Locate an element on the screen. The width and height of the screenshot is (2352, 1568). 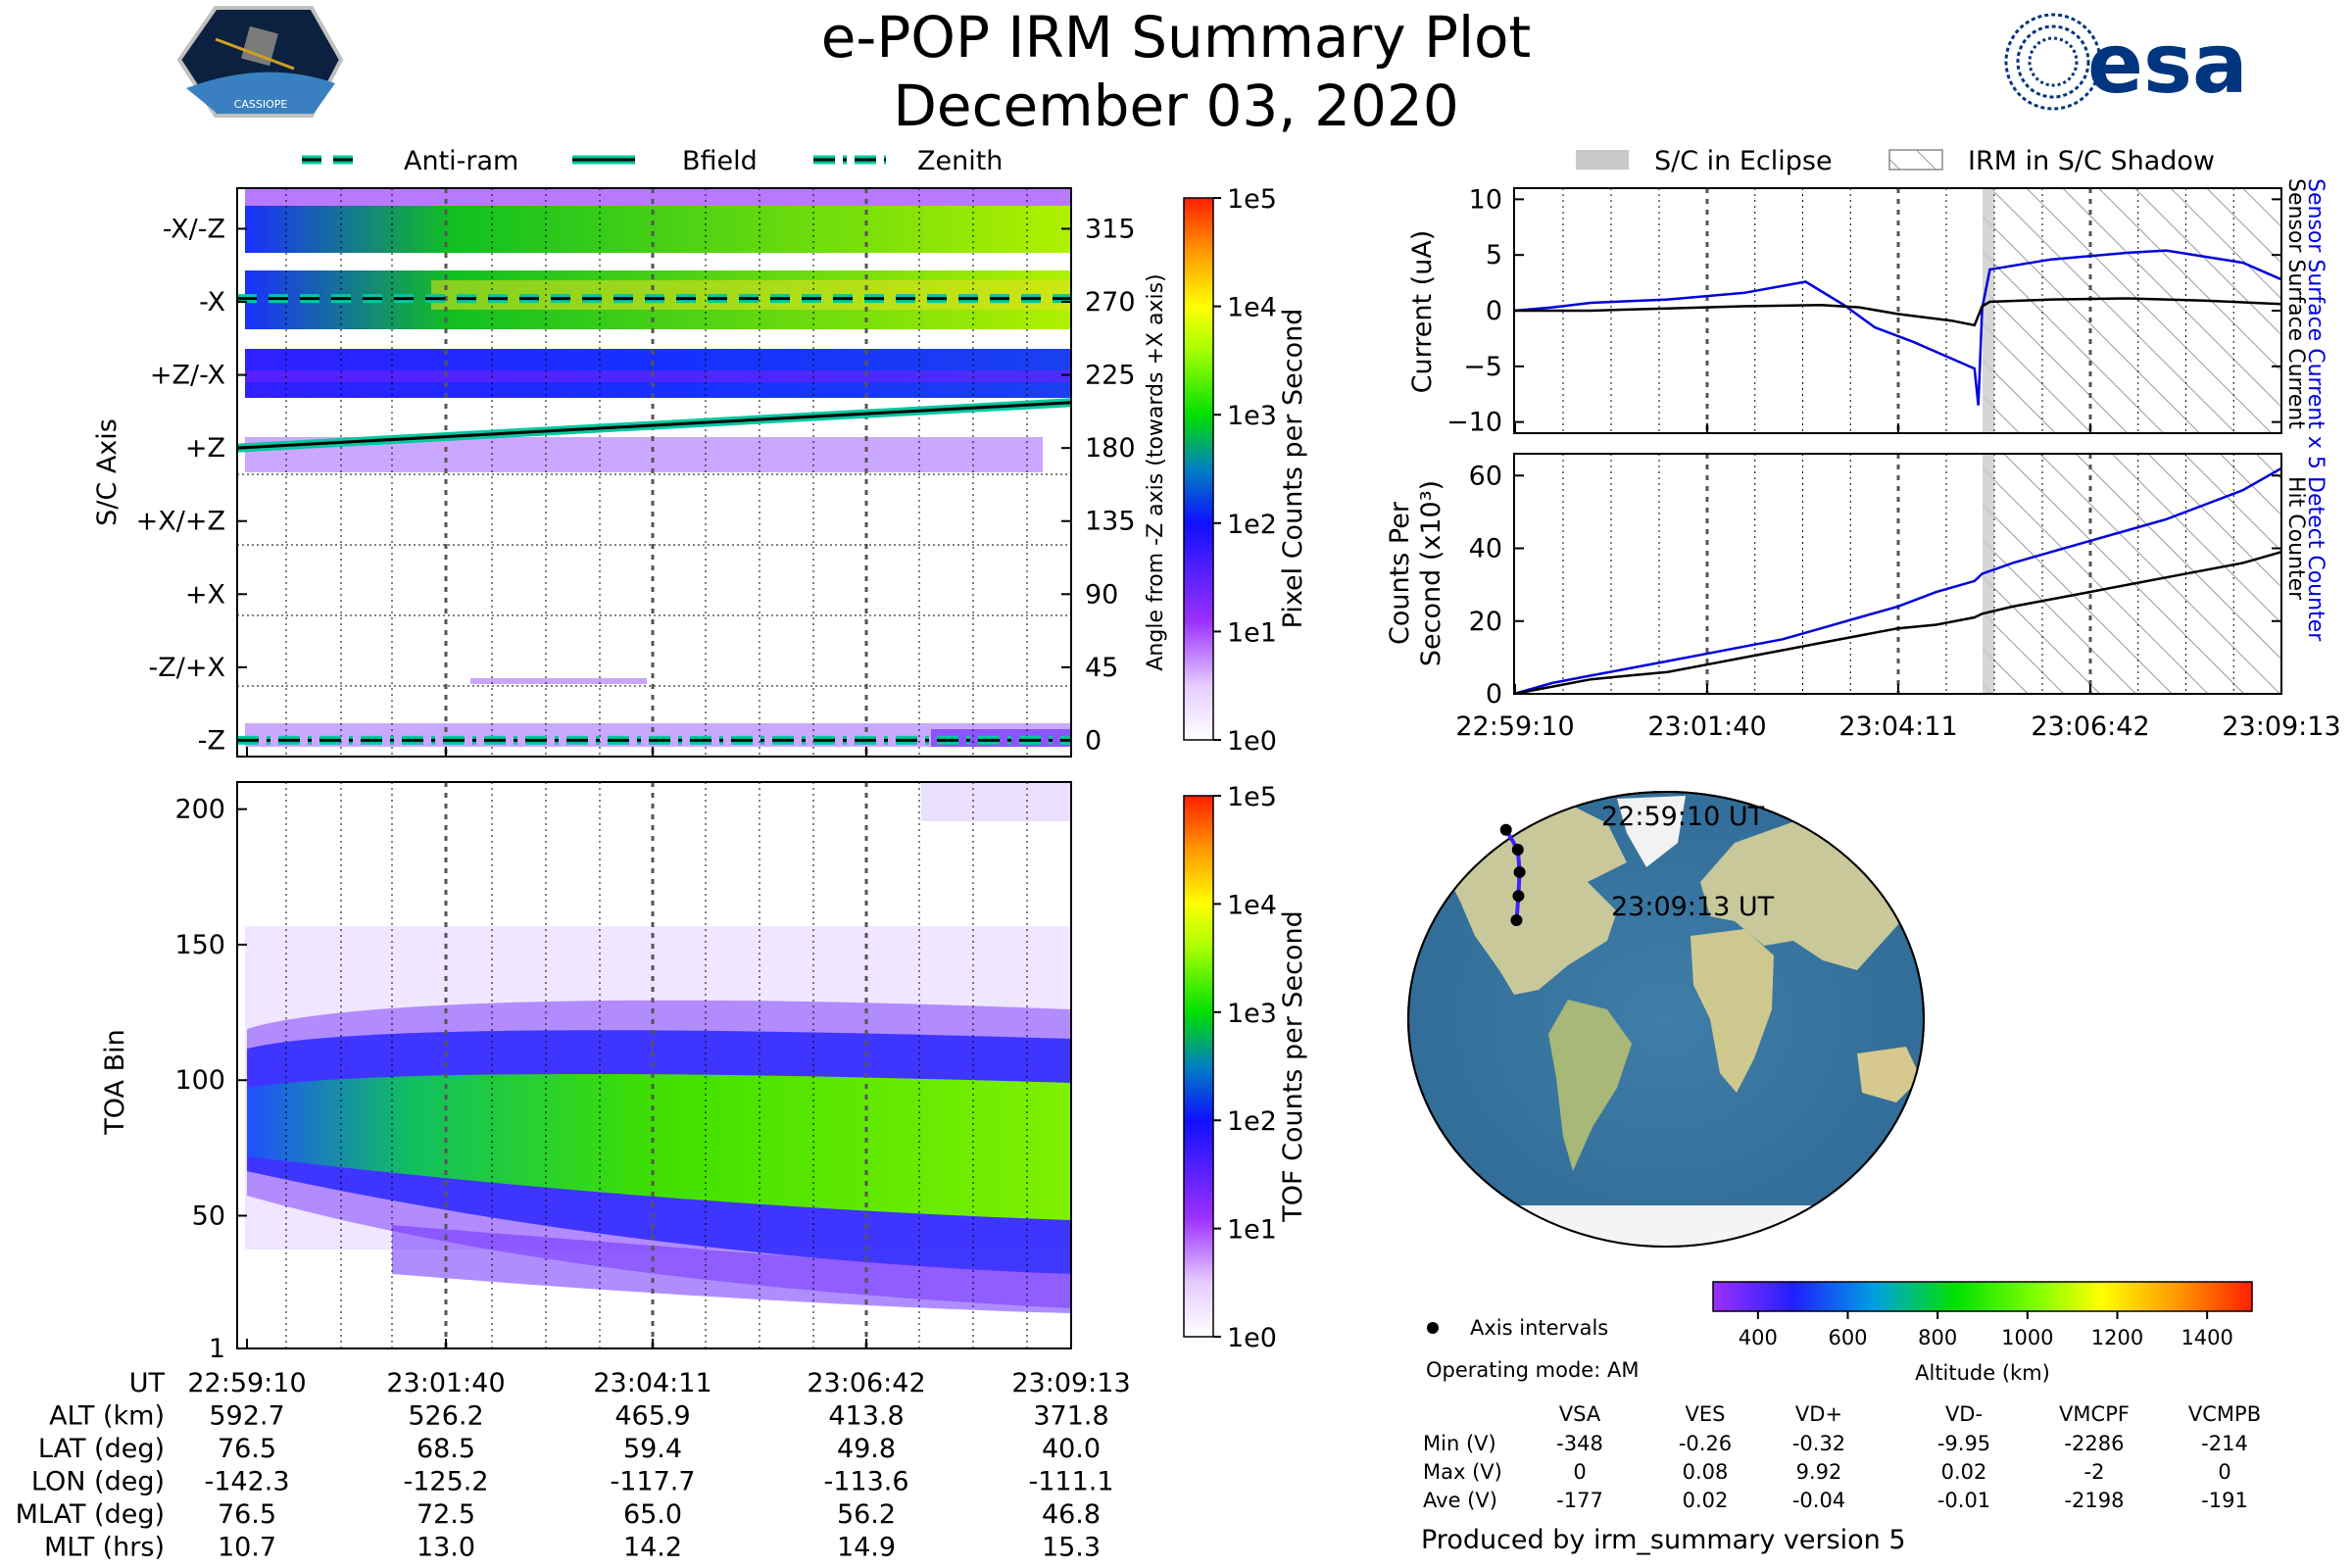
time-tick-label: 23:06:42 is located at coordinates (2090, 726).